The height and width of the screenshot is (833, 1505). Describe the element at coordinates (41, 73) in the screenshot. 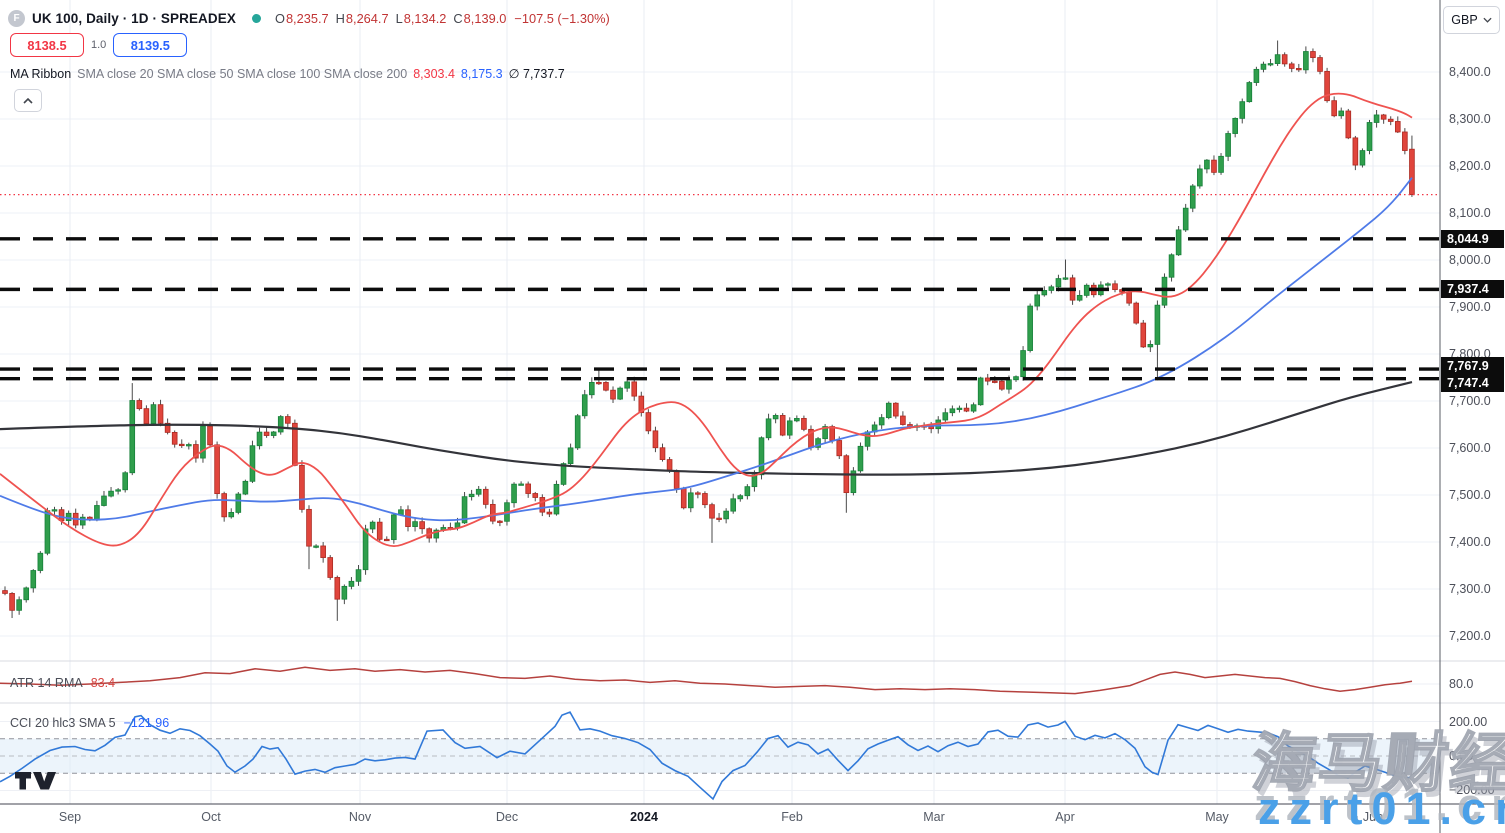

I see `indicator-name: MA Ribbon` at that location.